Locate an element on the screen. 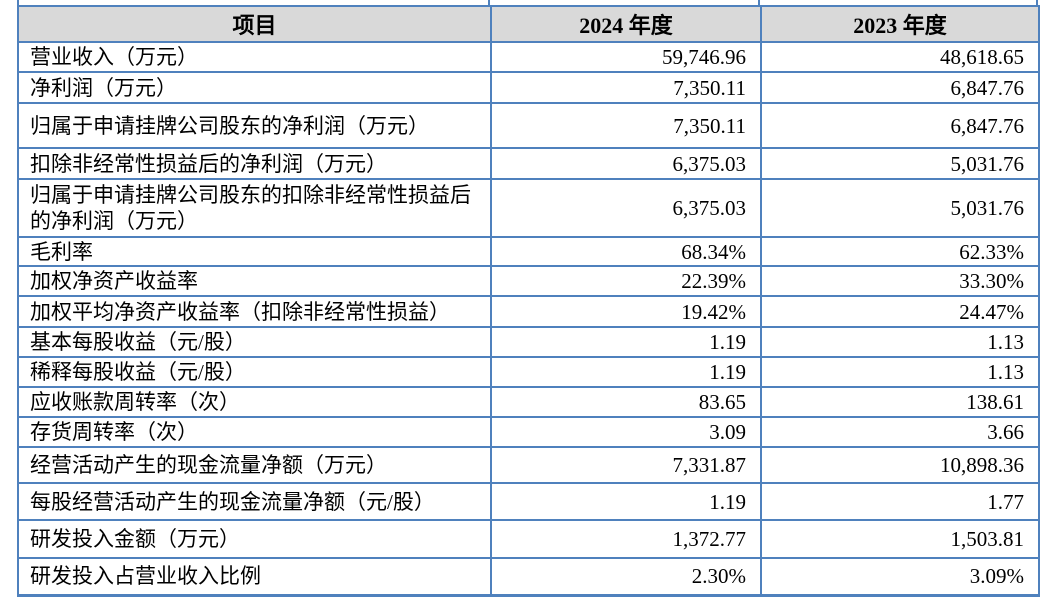 The height and width of the screenshot is (606, 1052). item-cell: 营业收入（万元） is located at coordinates (254, 57).